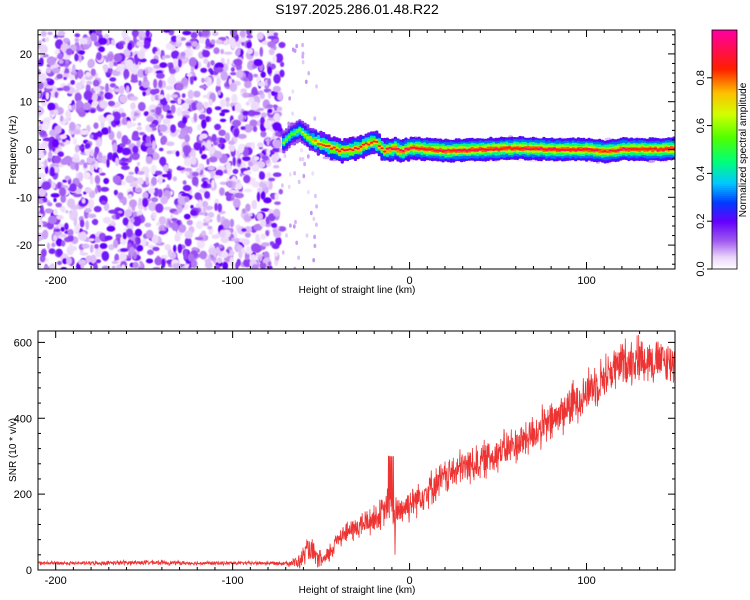  What do you see at coordinates (701, 221) in the screenshot?
I see `colorbar-tick-label: 0.2` at bounding box center [701, 221].